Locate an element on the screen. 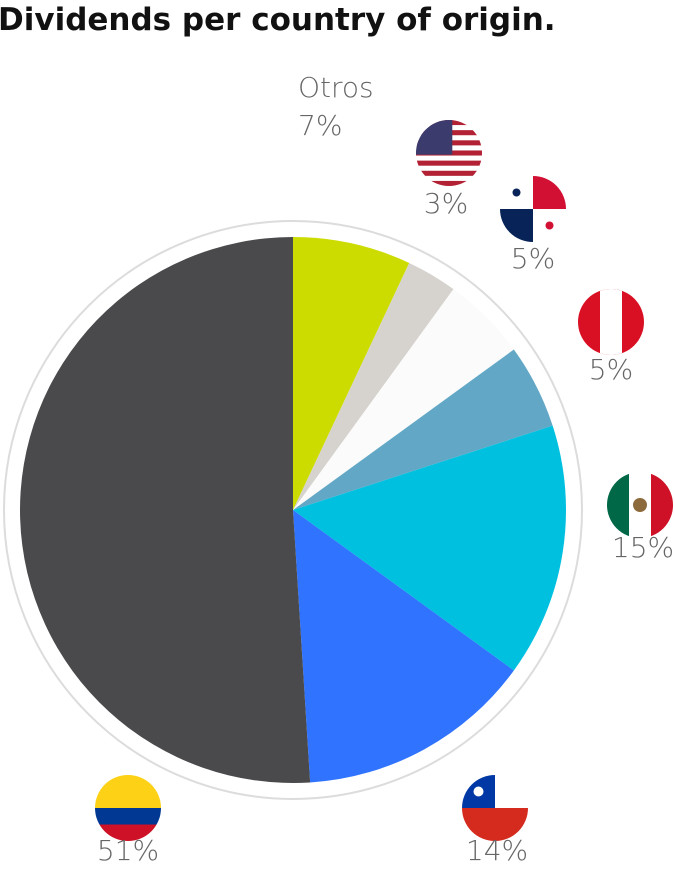  value-label: 7% is located at coordinates (320, 125).